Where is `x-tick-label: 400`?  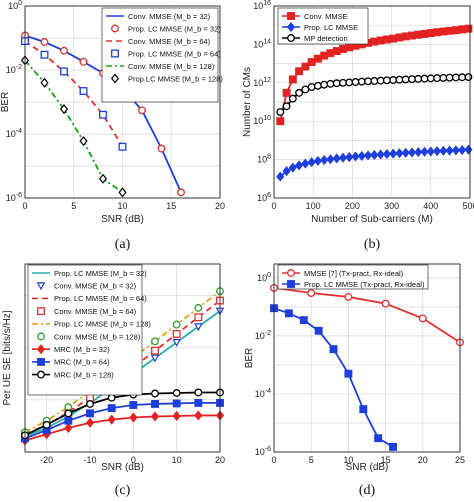
x-tick-label: 400 is located at coordinates (430, 206).